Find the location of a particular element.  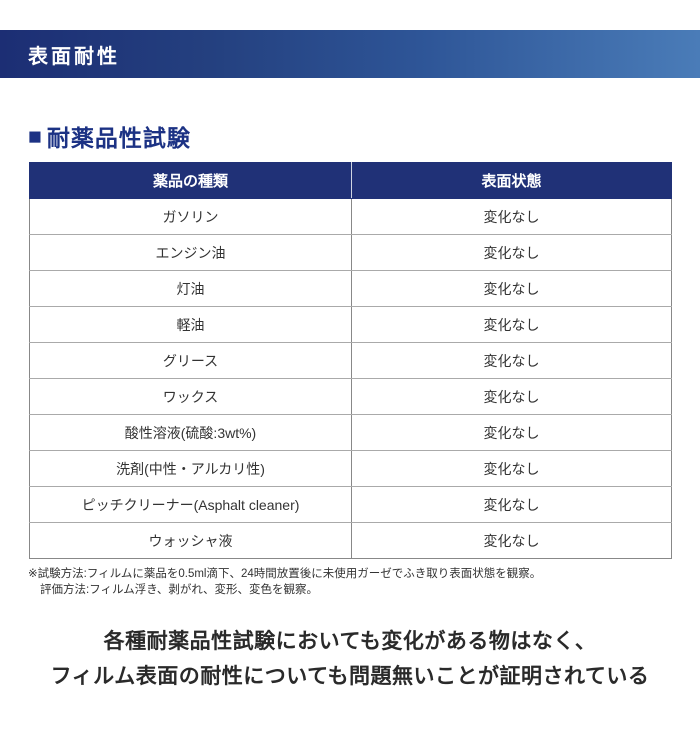

table-row: ガソリン 変化なし is located at coordinates (350, 216).